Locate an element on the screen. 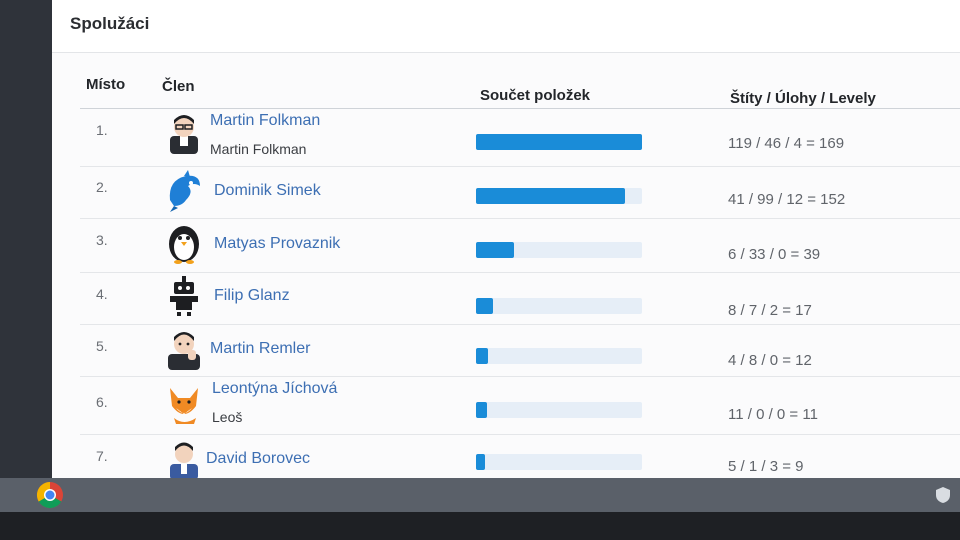  avatar-man-glasses-icon is located at coordinates (184, 133).